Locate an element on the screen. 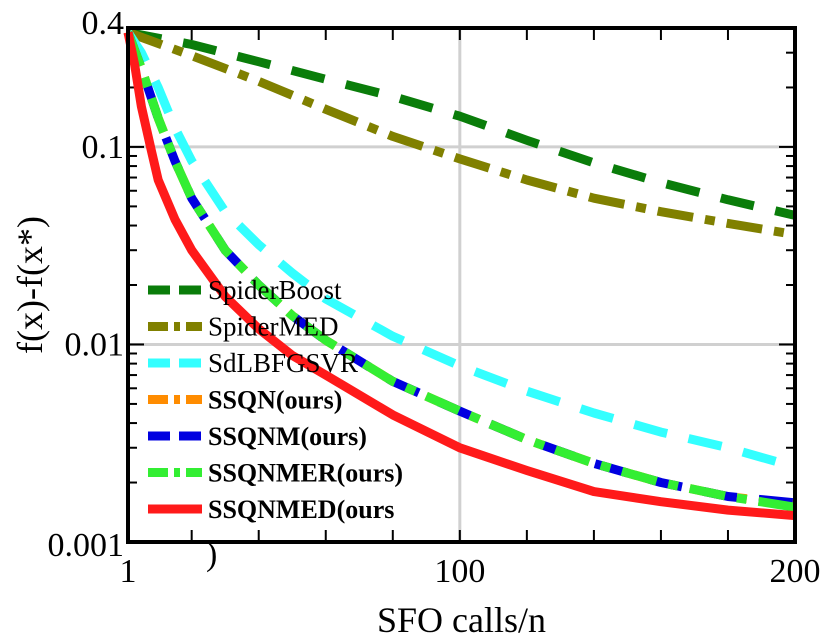 The image size is (831, 639). legend-label-5: SSQNMER(ours) is located at coordinates (305, 473).